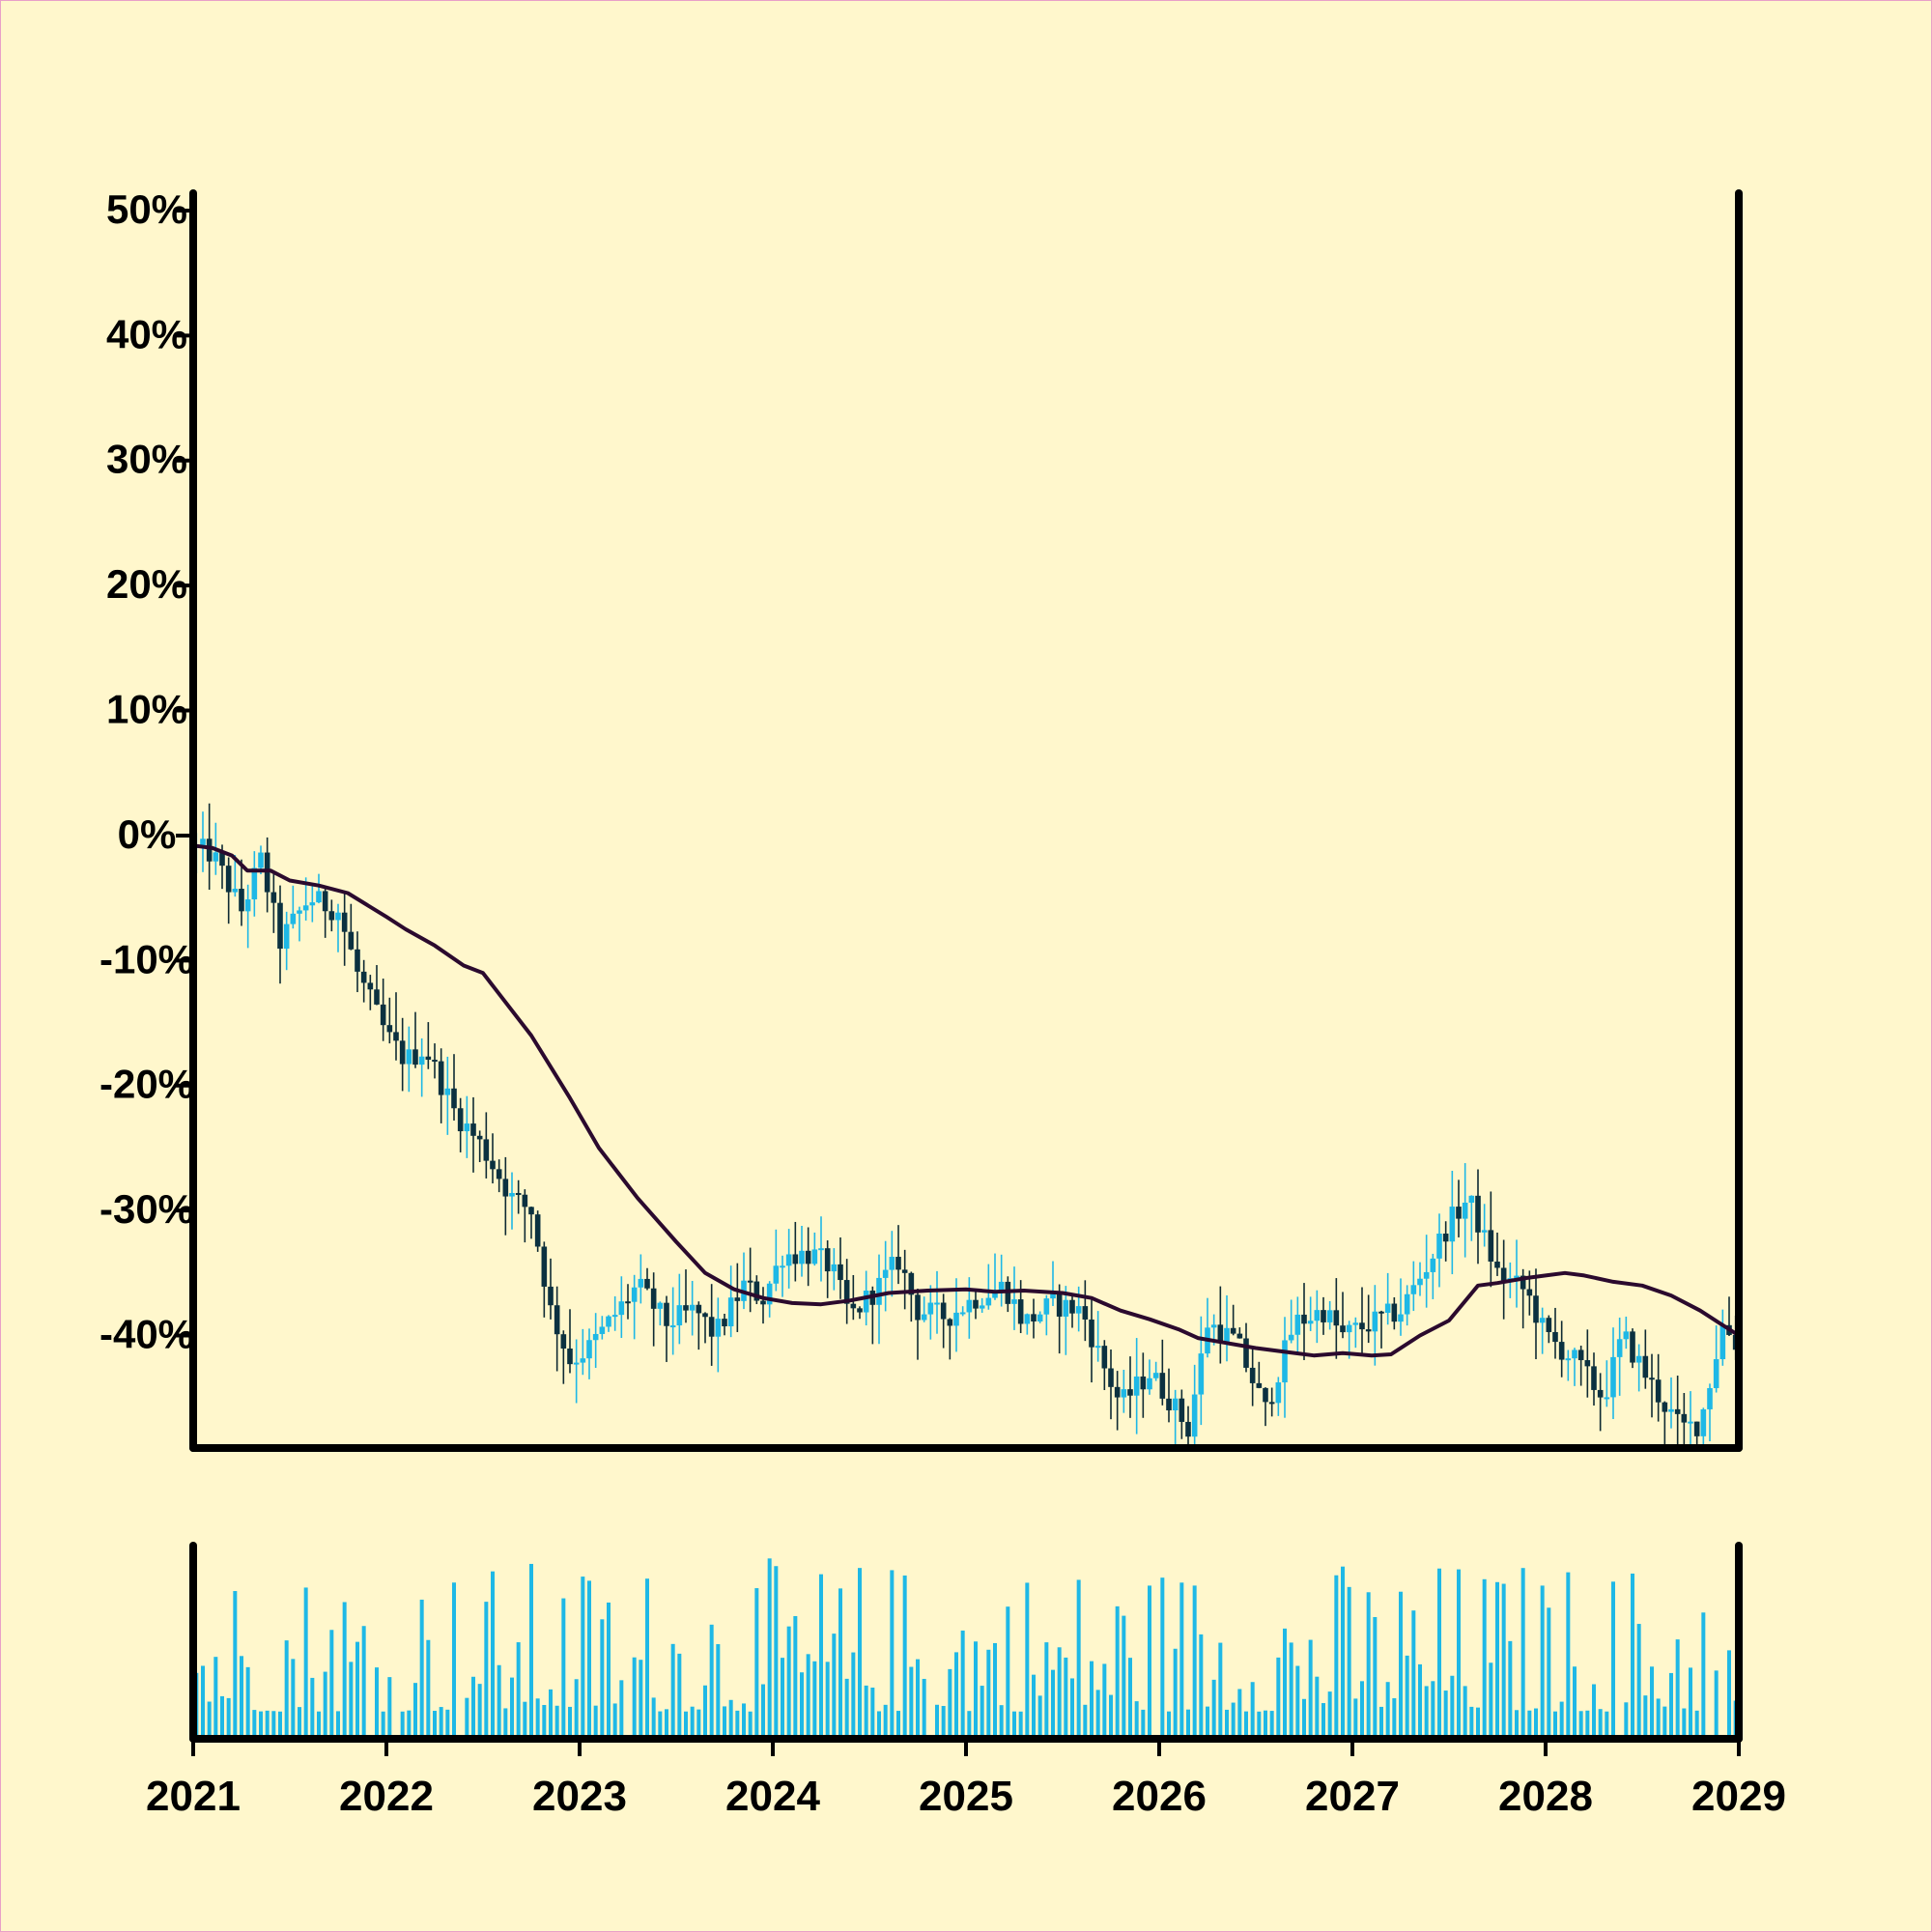 This screenshot has width=1932, height=1932. I want to click on x-tick-label: 2022, so click(386, 1796).